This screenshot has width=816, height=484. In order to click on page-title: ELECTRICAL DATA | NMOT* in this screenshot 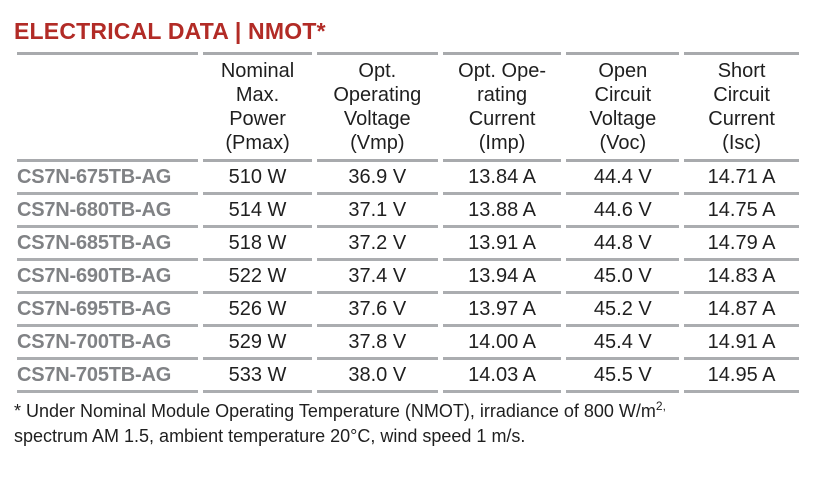, I will do `click(170, 31)`.